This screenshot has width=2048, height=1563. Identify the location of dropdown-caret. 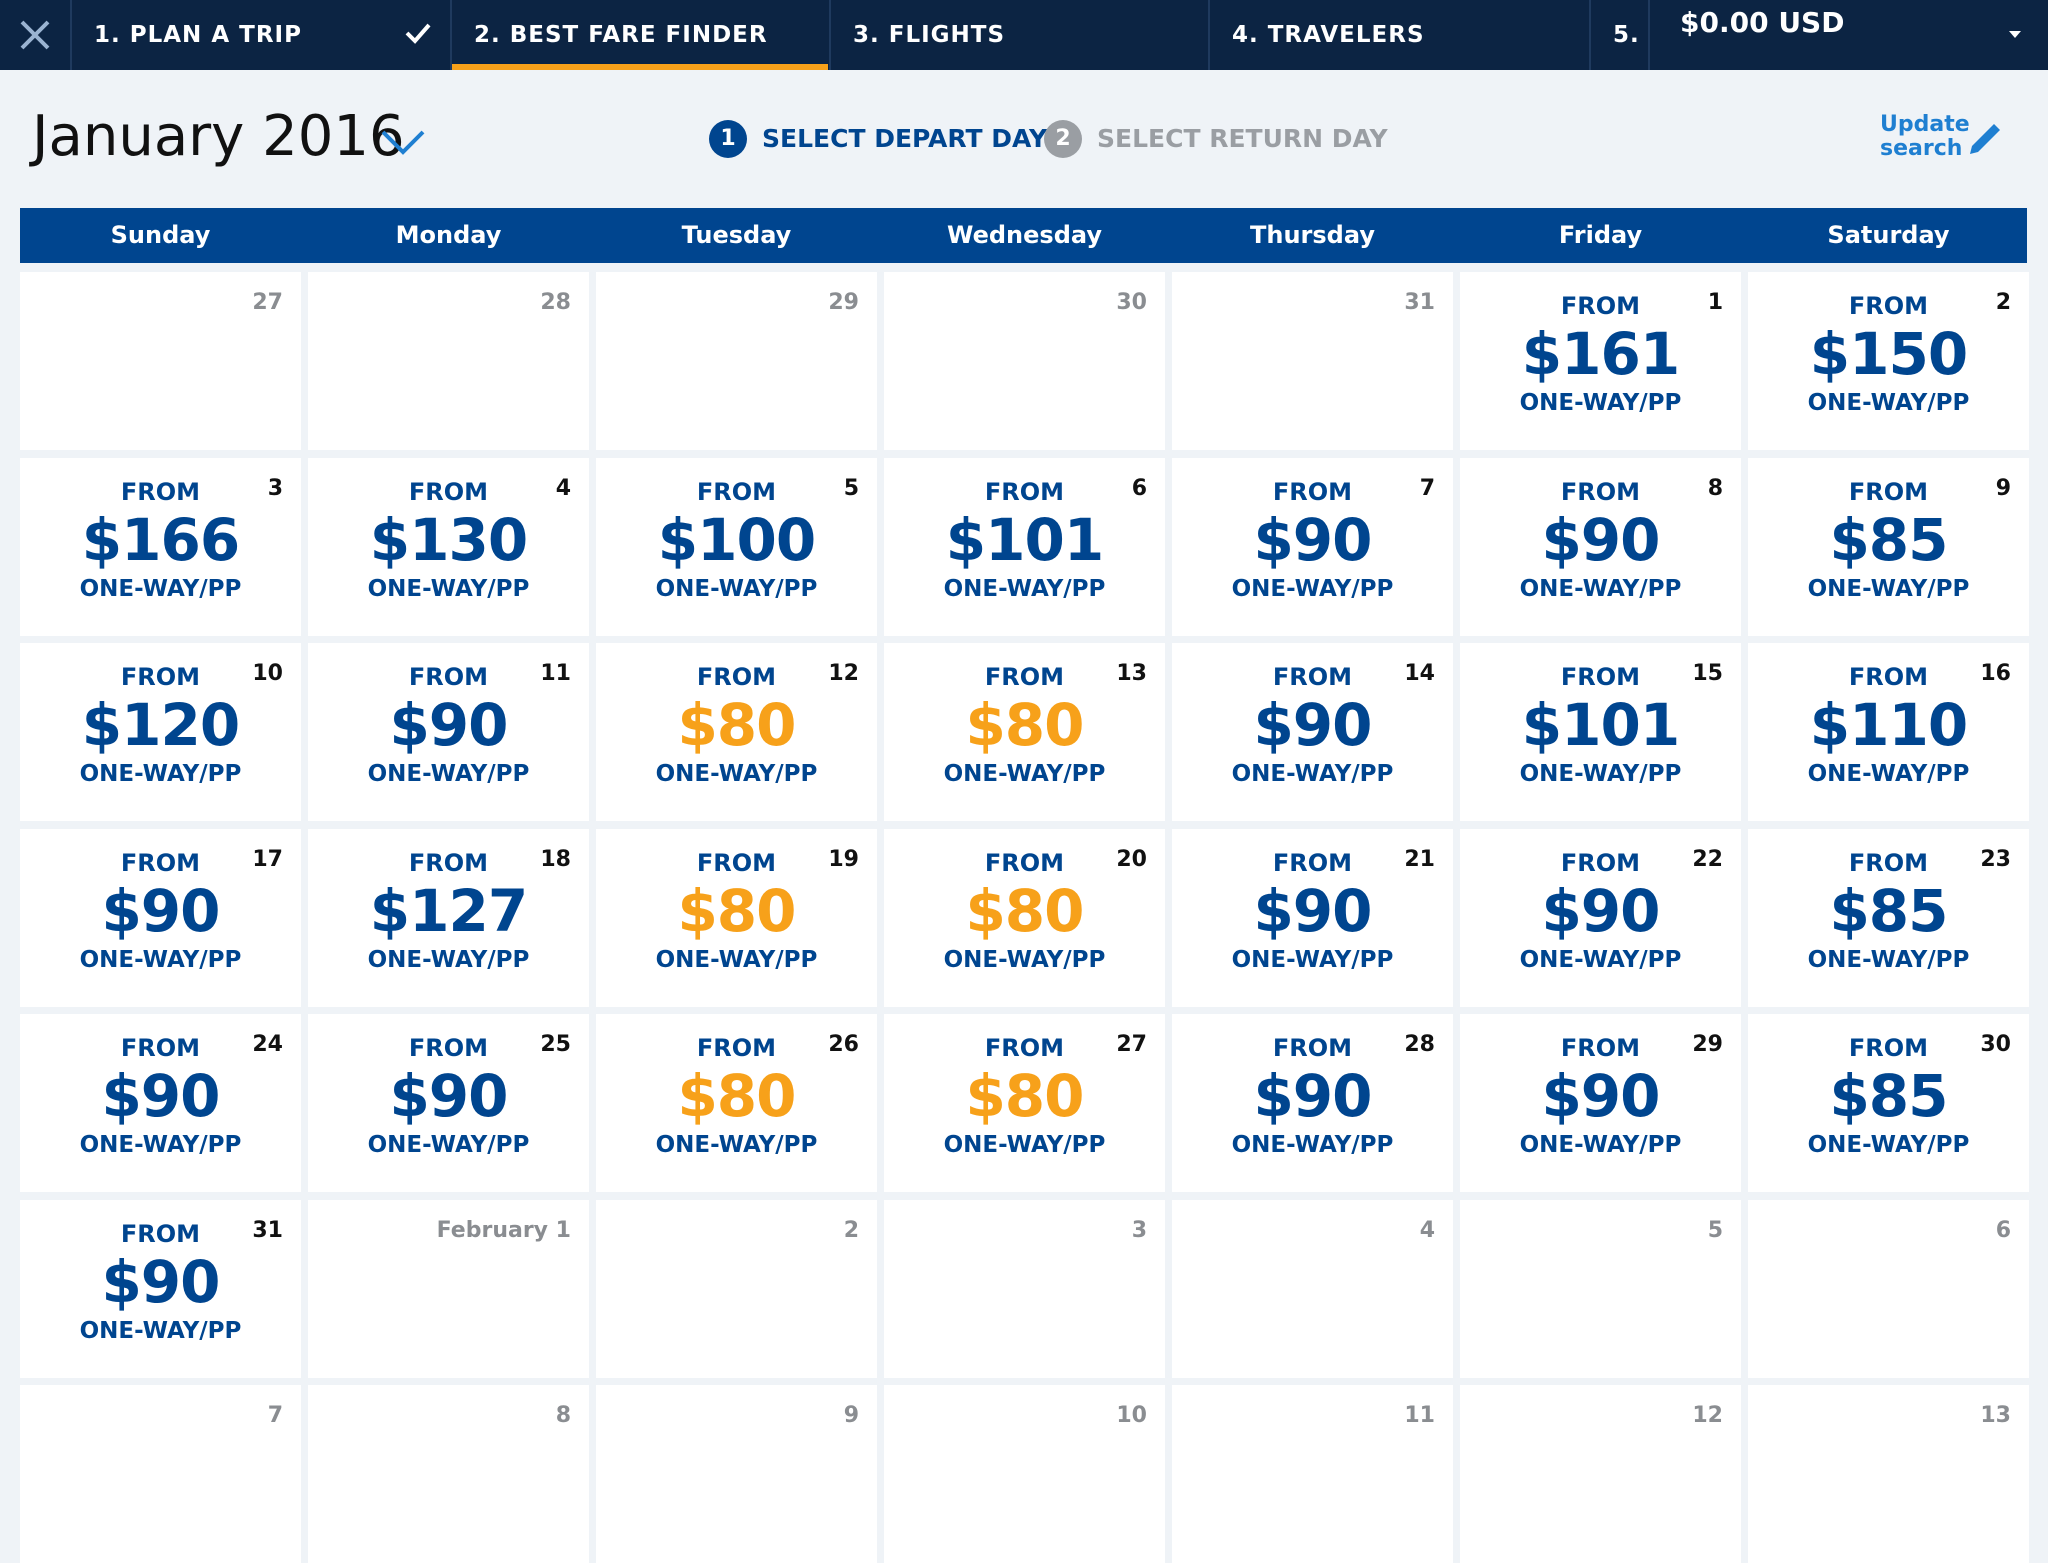
(2015, 34).